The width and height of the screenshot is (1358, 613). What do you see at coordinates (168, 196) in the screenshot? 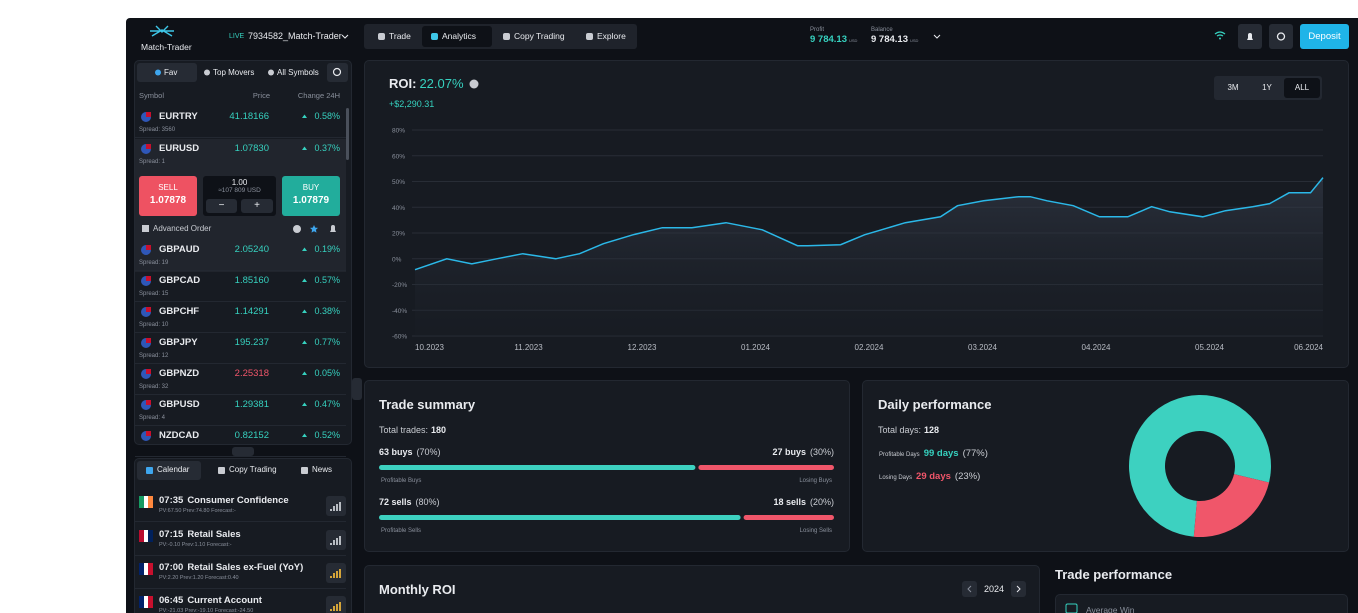
I see `sell-button` at bounding box center [168, 196].